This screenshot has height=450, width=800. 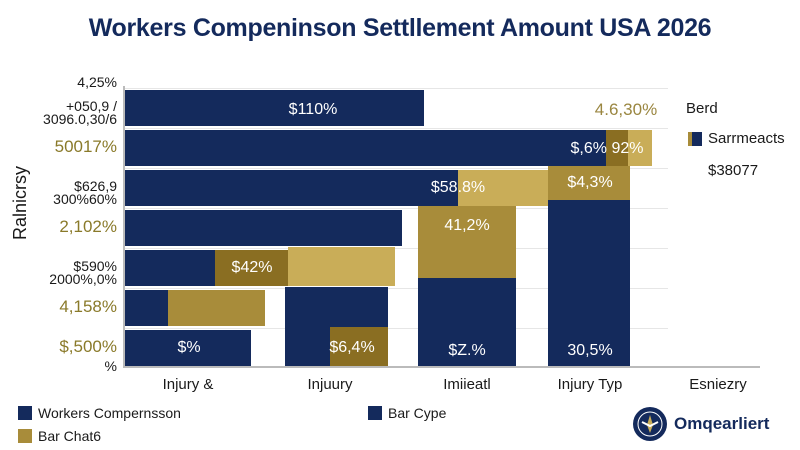 What do you see at coordinates (650, 424) in the screenshot?
I see `brand-logo-icon` at bounding box center [650, 424].